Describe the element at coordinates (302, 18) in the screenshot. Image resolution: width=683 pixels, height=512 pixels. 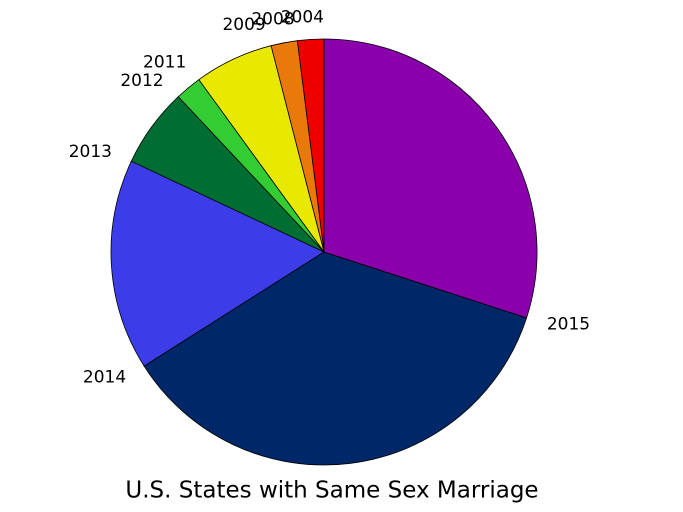
I see `slice-label: 2004` at that location.